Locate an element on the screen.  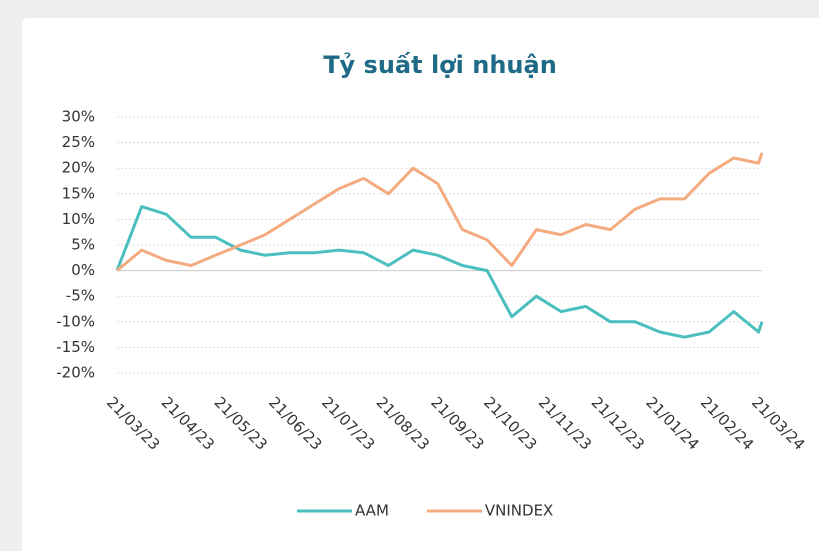
y-tick-label: 5% is located at coordinates (83, 245).